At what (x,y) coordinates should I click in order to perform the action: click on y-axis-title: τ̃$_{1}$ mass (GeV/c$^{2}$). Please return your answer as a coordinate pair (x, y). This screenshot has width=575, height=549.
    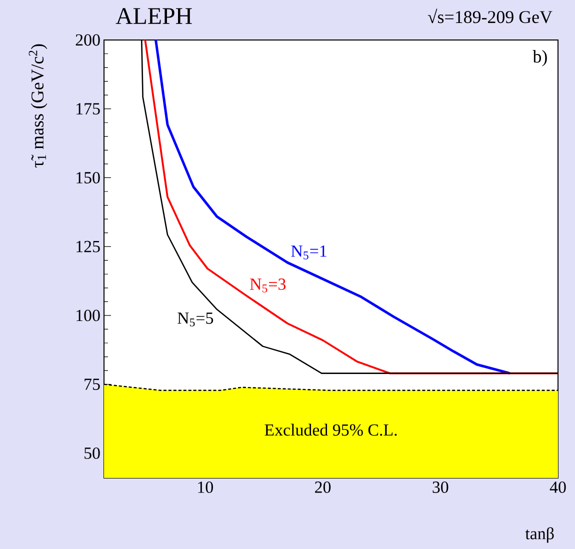
    Looking at the image, I should click on (38, 106).